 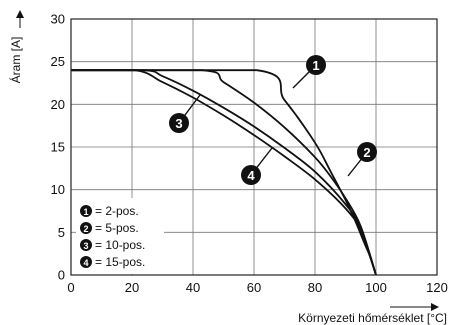 I want to click on y-tick-label: 30, so click(x=58, y=19).